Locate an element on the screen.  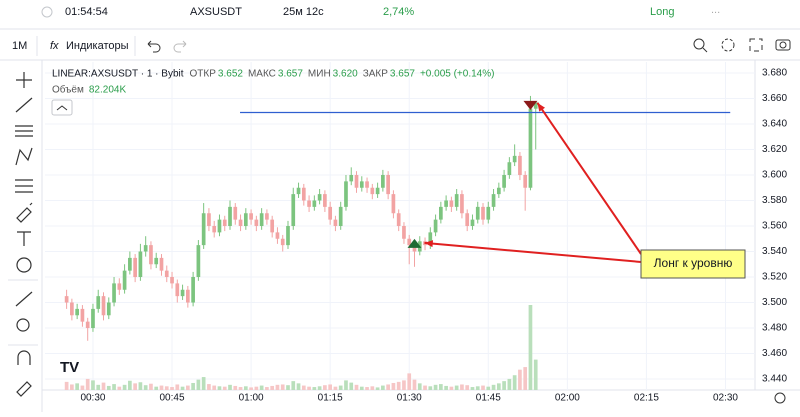
redo-button is located at coordinates (180, 46).